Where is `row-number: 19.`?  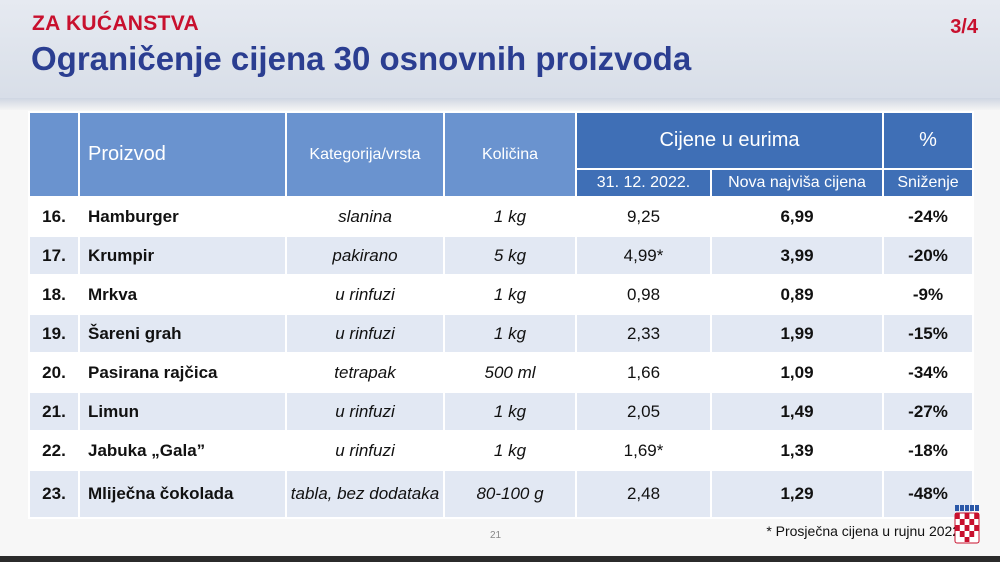
row-number: 19. is located at coordinates (54, 333).